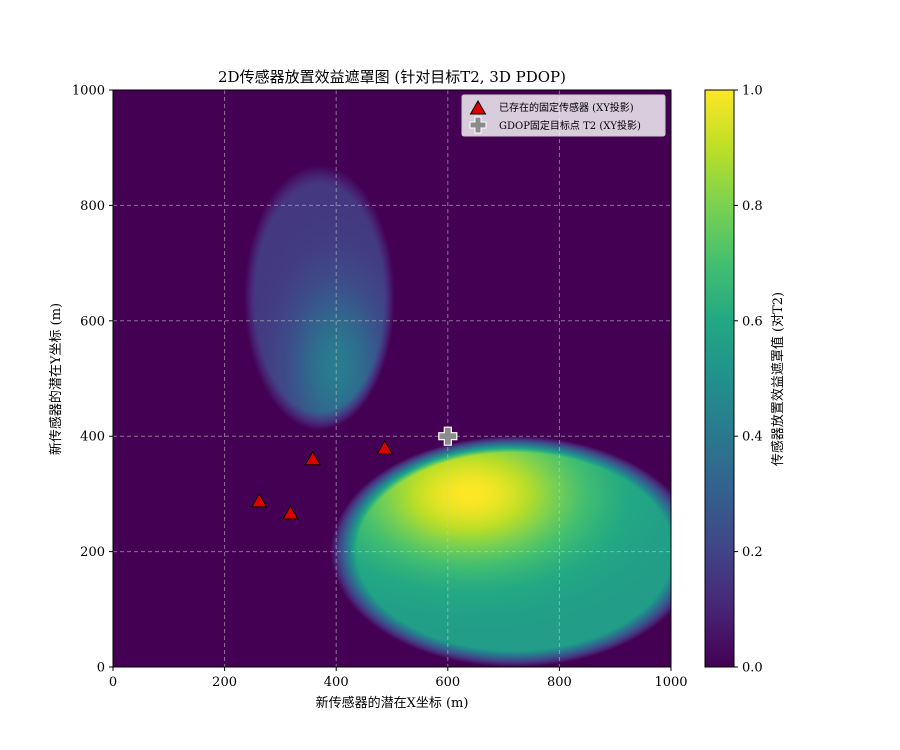  Describe the element at coordinates (752, 668) in the screenshot. I see `colorbar-tick-label: 0.0` at that location.